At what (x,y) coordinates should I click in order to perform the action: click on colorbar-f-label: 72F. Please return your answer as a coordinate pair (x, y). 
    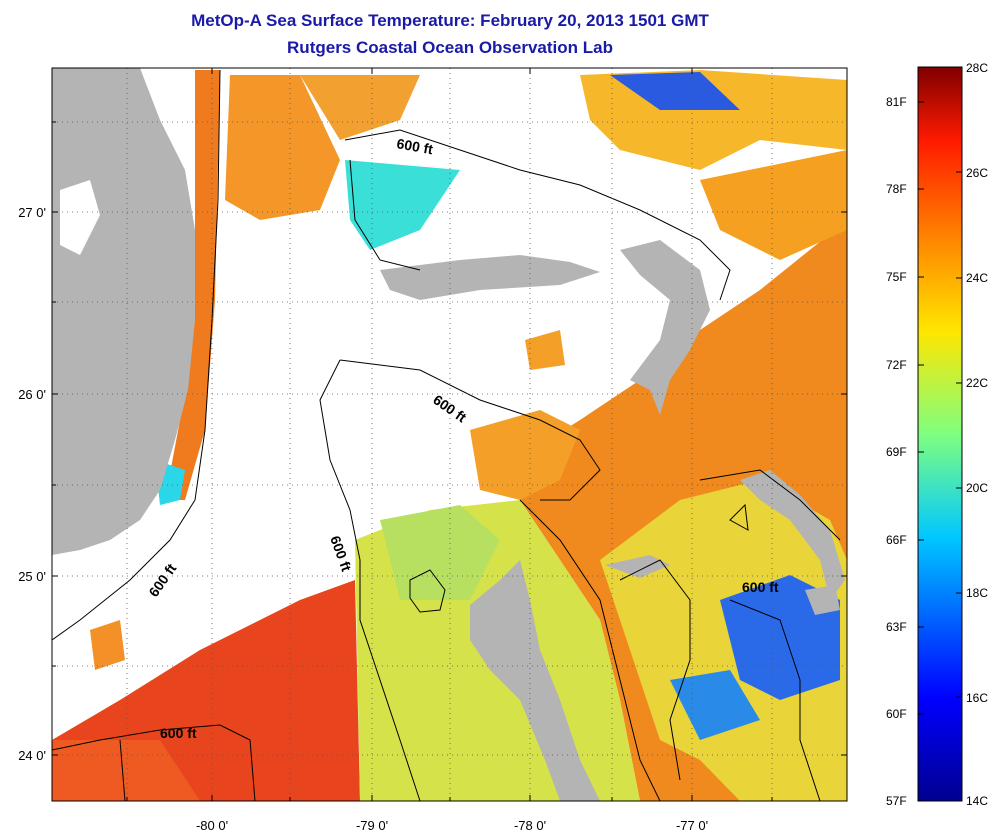
    Looking at the image, I should click on (896, 365).